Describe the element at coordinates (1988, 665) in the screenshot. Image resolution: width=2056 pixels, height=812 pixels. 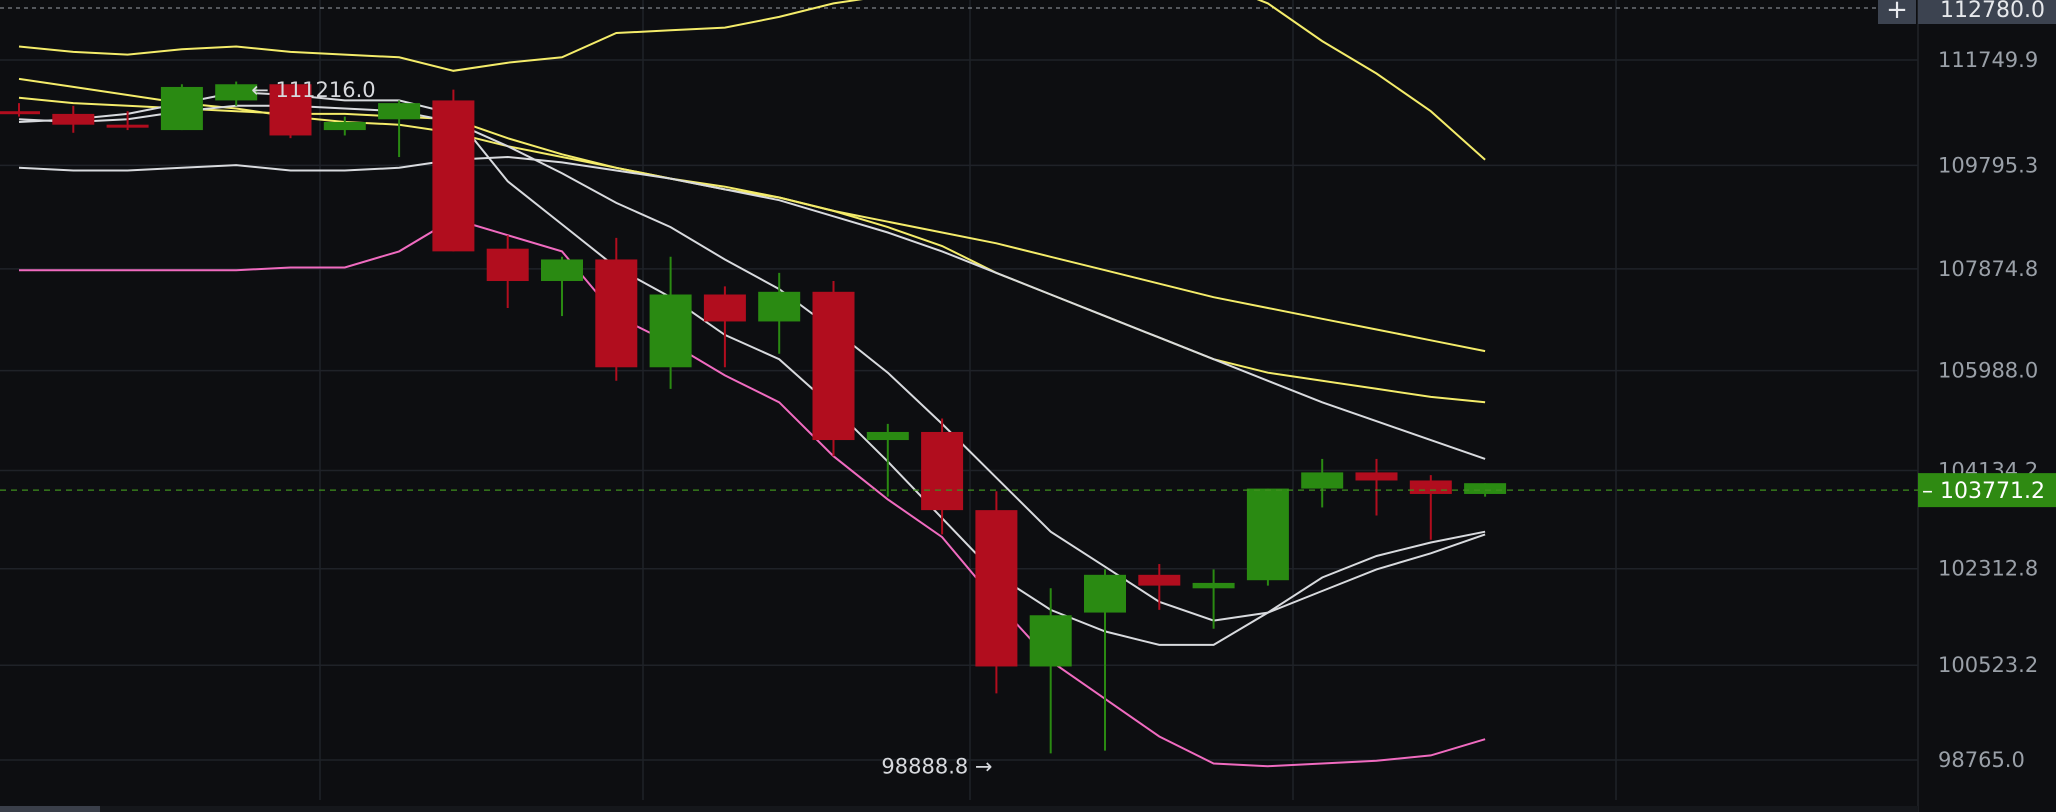
I see `price-tick-label: 100523.2` at that location.